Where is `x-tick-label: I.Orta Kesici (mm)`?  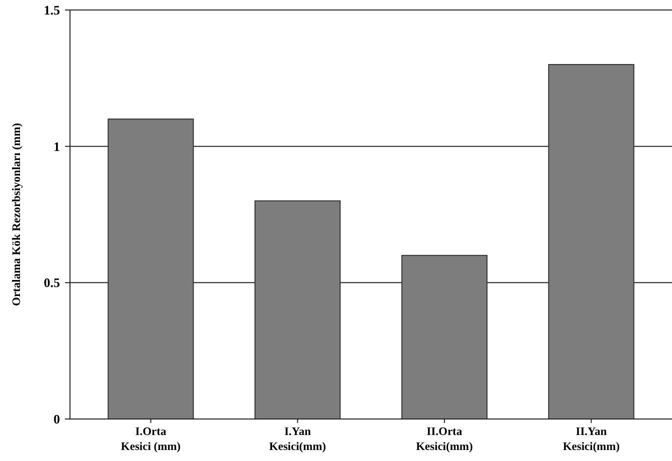
x-tick-label: I.Orta Kesici (mm) is located at coordinates (150, 439).